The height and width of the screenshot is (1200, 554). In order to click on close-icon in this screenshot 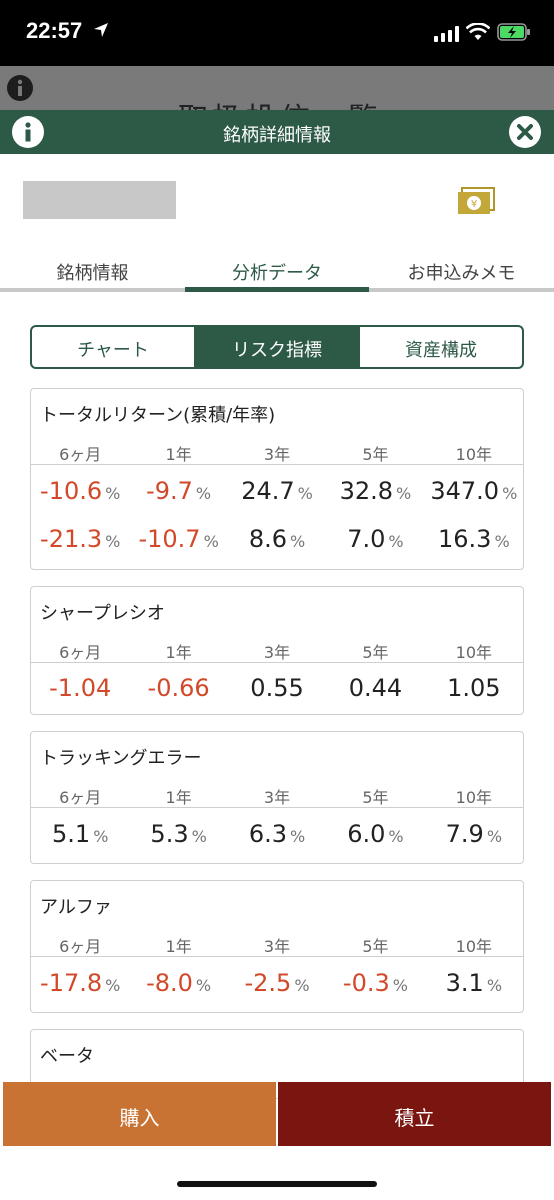, I will do `click(525, 134)`.